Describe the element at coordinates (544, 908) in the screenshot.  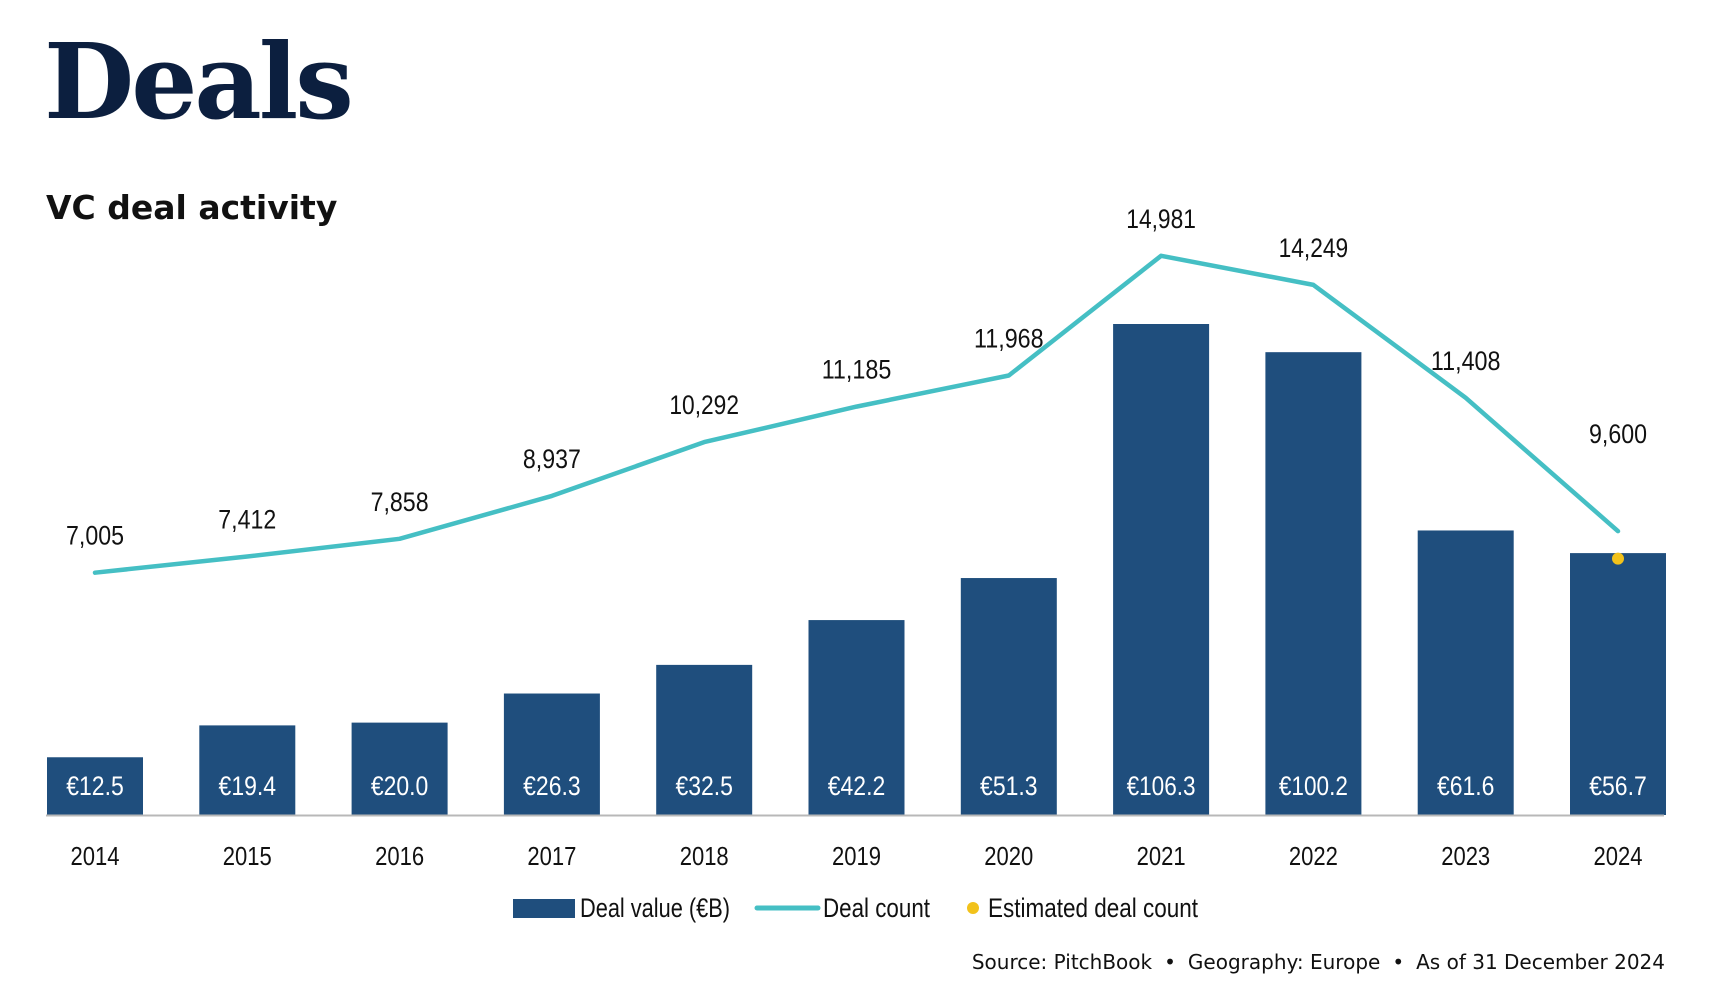
I see `legend-bar-swatch` at that location.